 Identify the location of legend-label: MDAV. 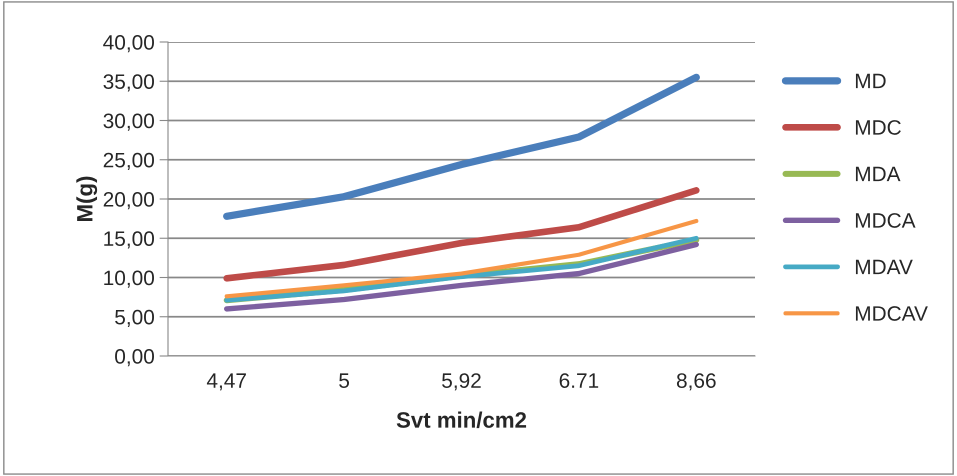
(884, 267).